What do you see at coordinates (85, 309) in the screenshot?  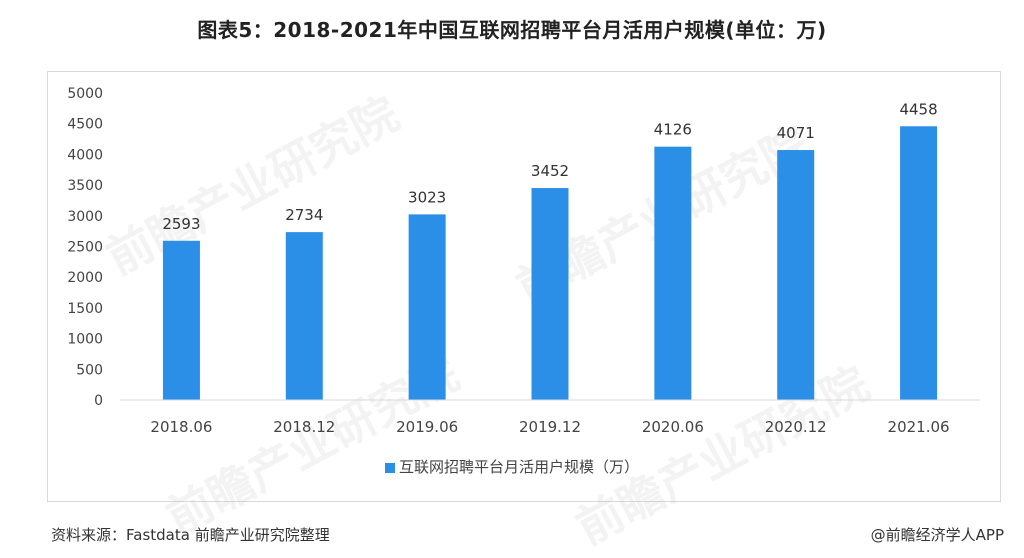 I see `y-tick-label: 1500` at bounding box center [85, 309].